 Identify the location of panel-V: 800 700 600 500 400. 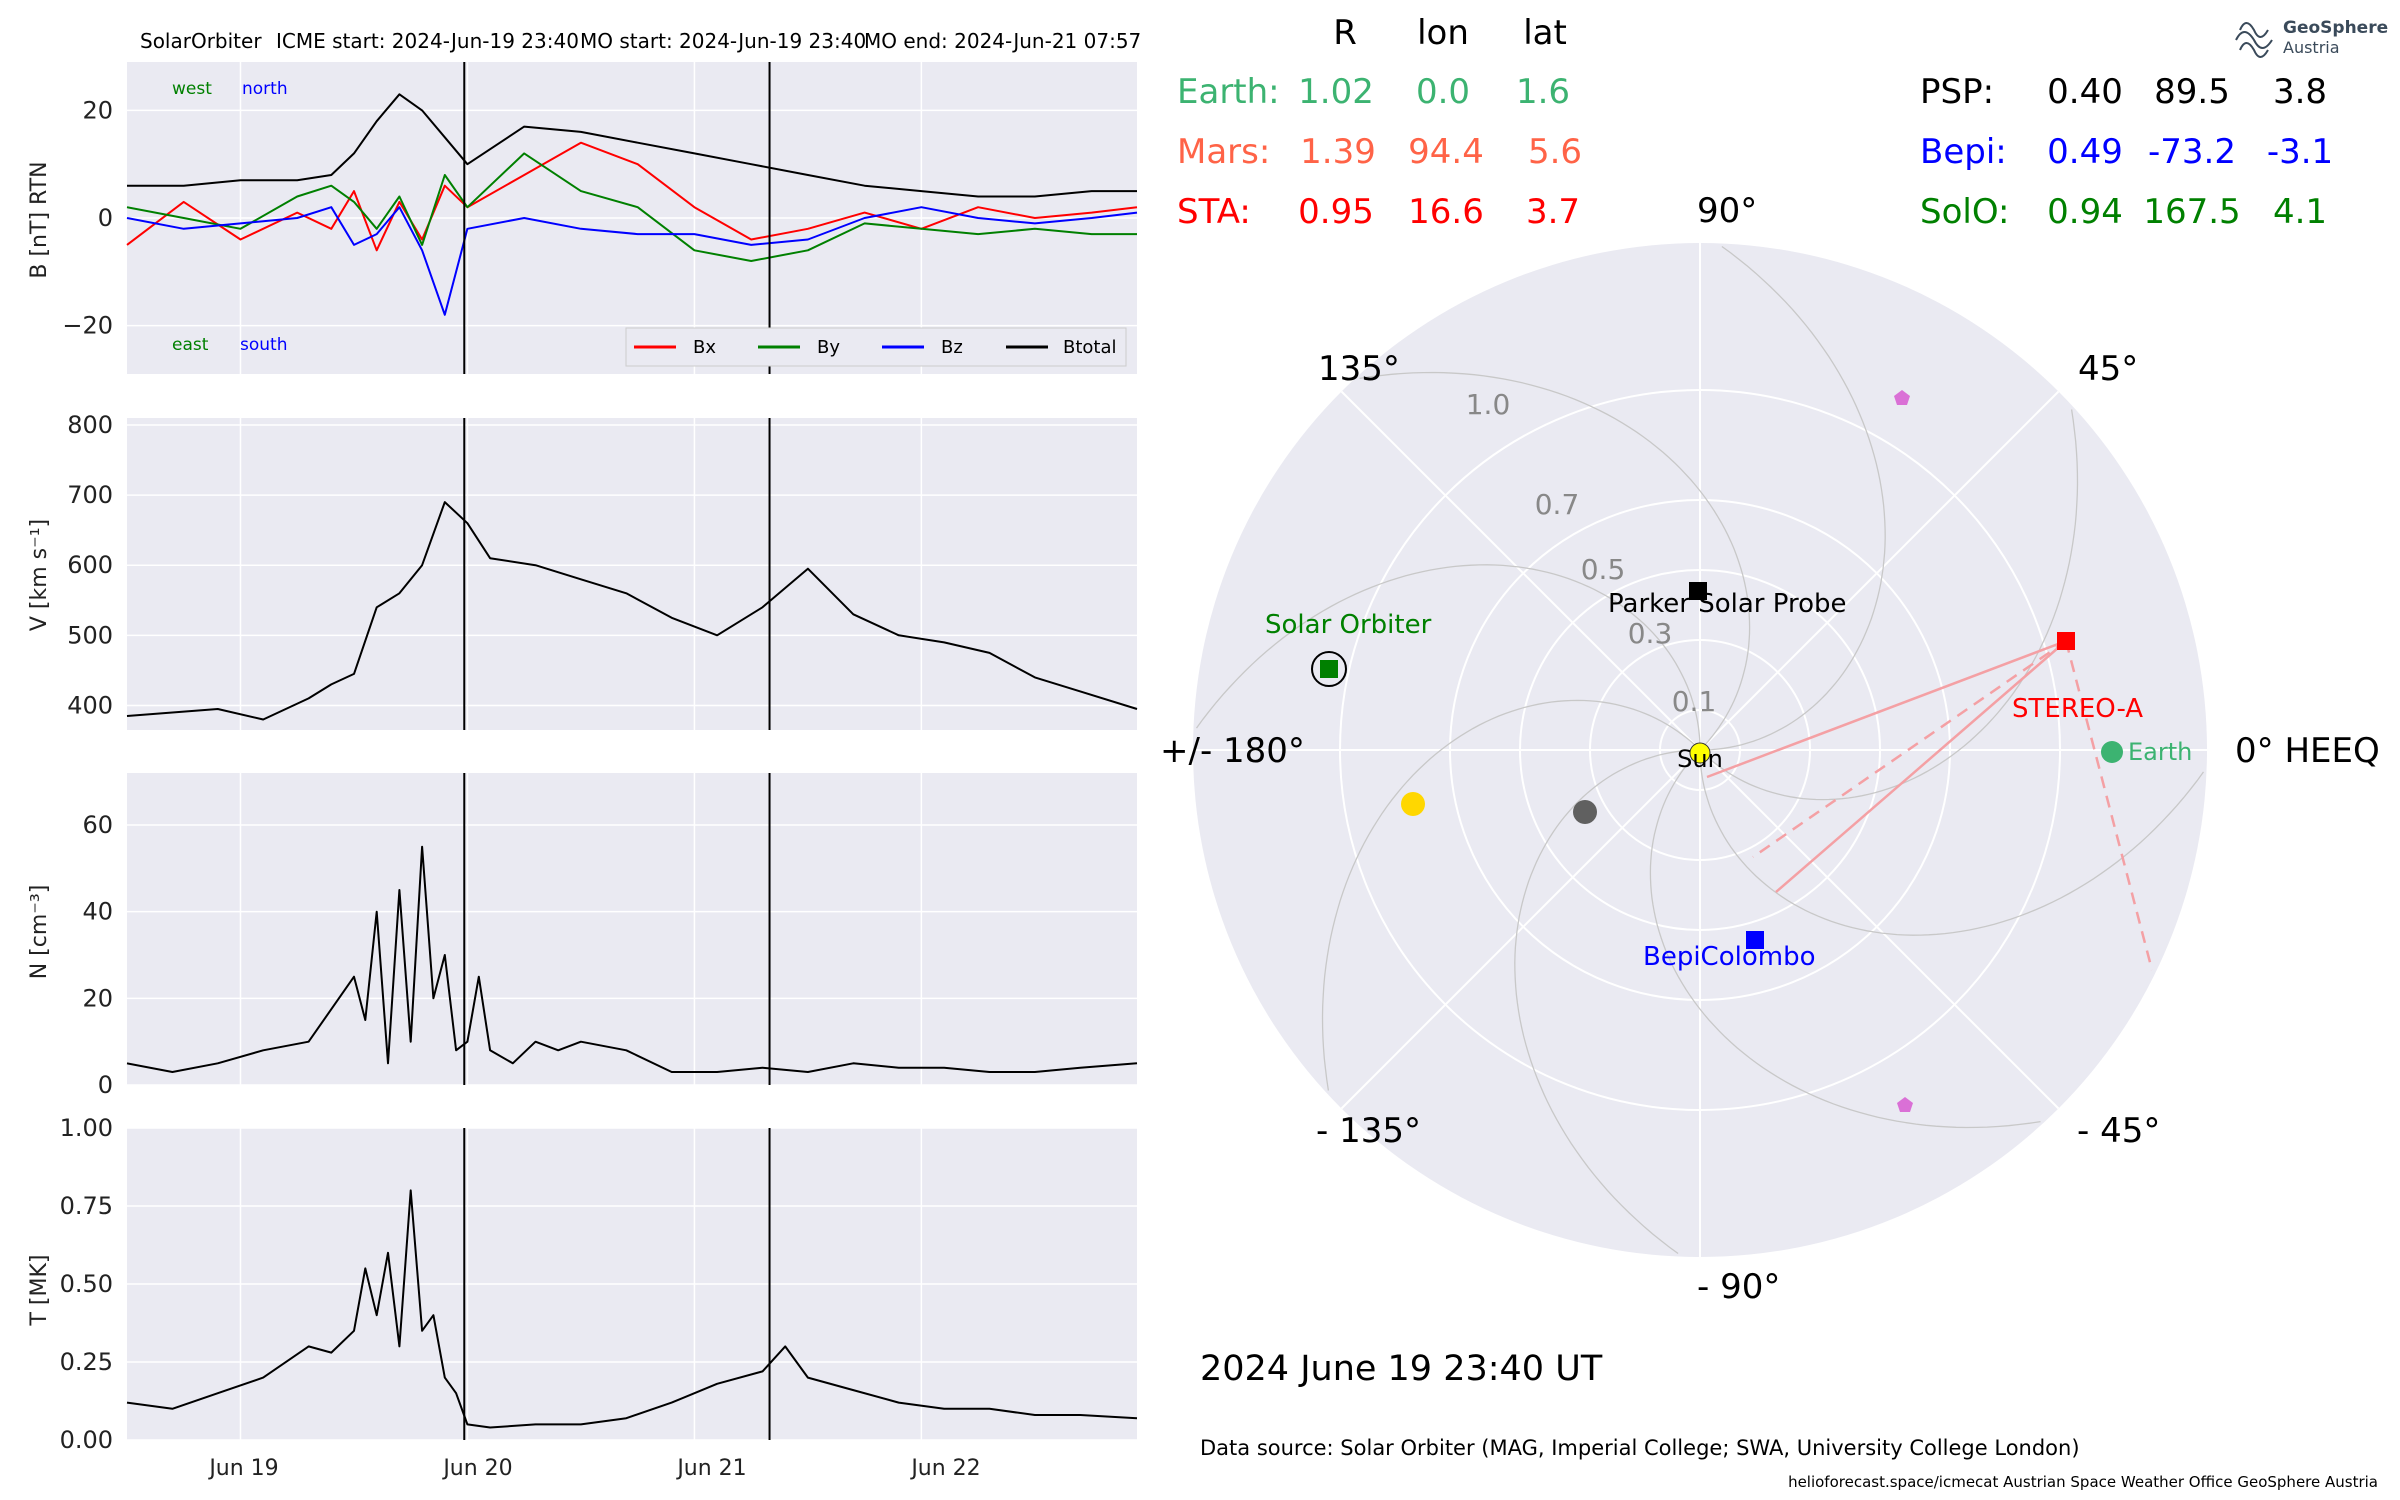
(602, 570).